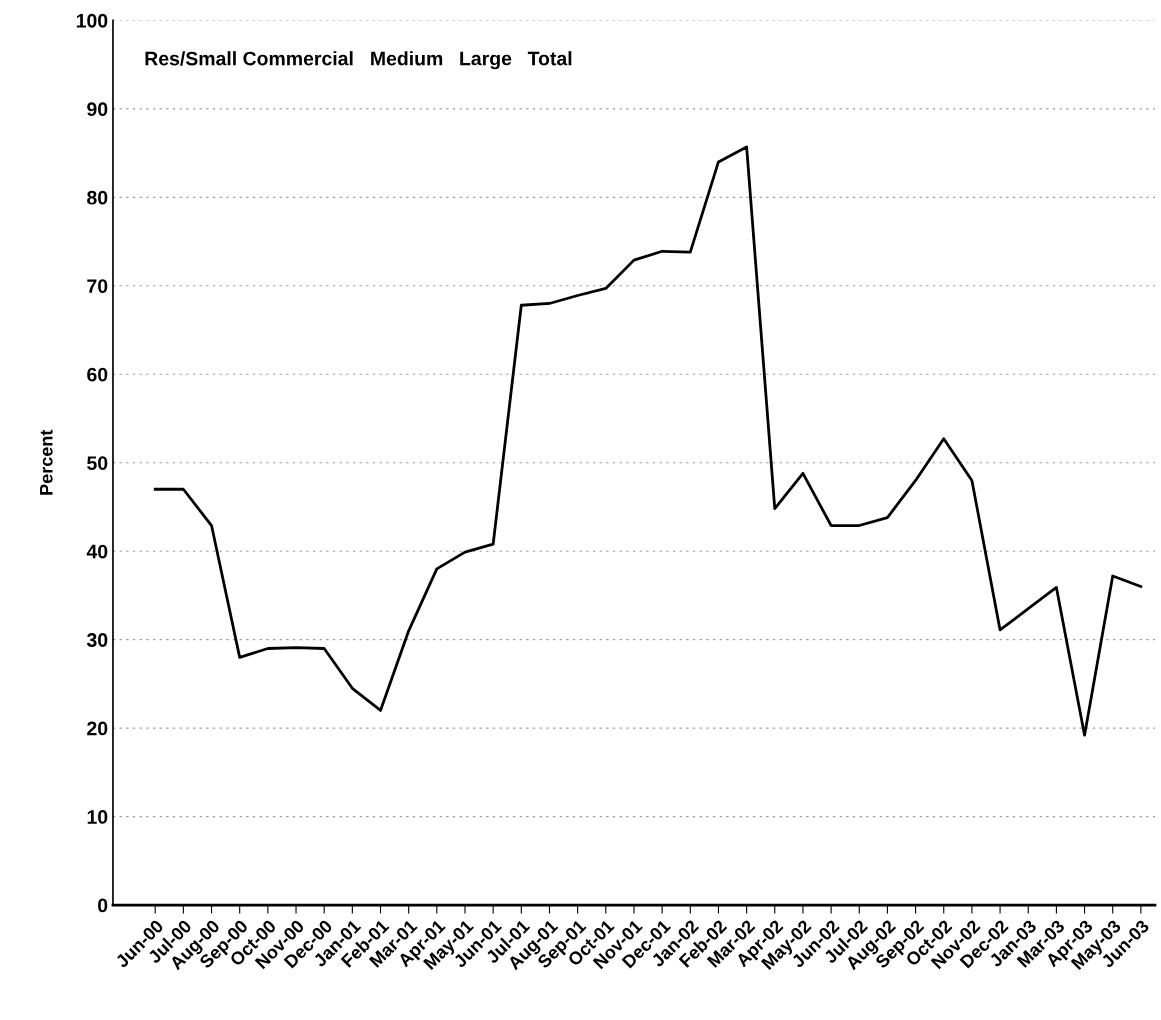  What do you see at coordinates (103, 905) in the screenshot?
I see `y-tick-label: 0` at bounding box center [103, 905].